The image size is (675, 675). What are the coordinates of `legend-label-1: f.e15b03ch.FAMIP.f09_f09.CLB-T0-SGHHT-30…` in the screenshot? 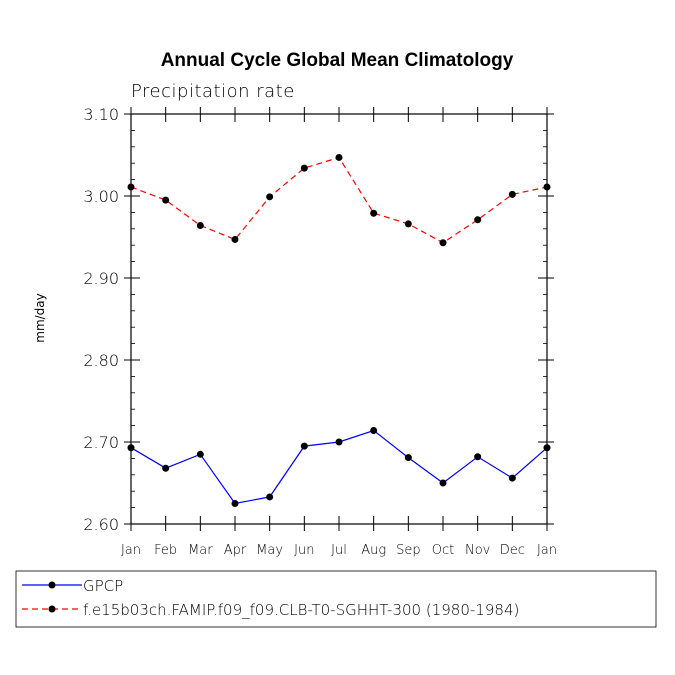 It's located at (301, 610).